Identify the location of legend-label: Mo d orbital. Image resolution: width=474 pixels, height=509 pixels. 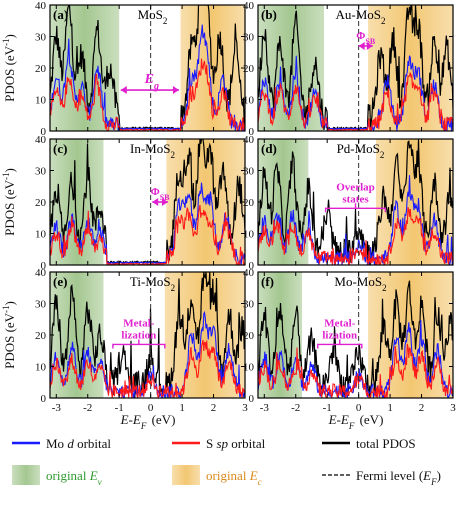
(78, 443).